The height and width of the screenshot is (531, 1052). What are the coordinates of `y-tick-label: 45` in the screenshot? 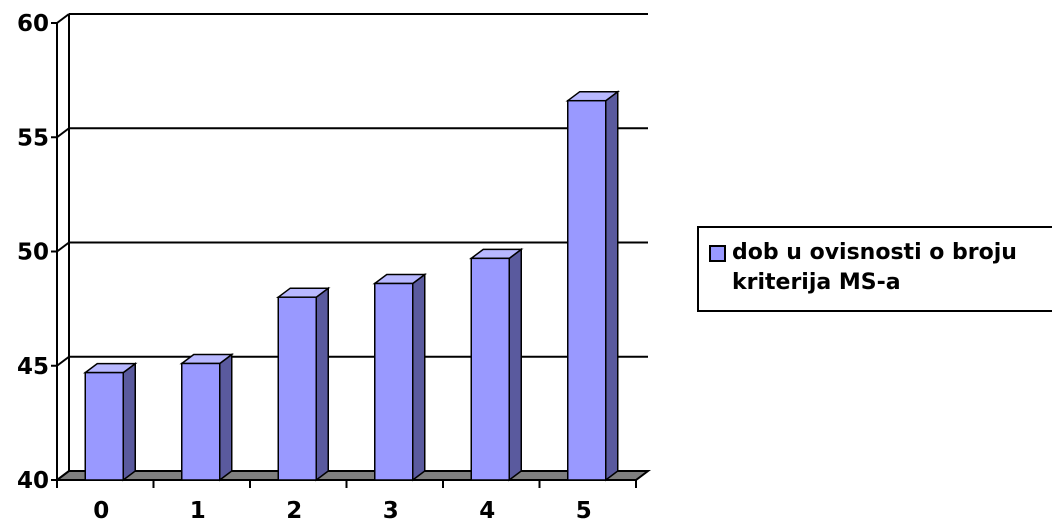 It's located at (33, 367).